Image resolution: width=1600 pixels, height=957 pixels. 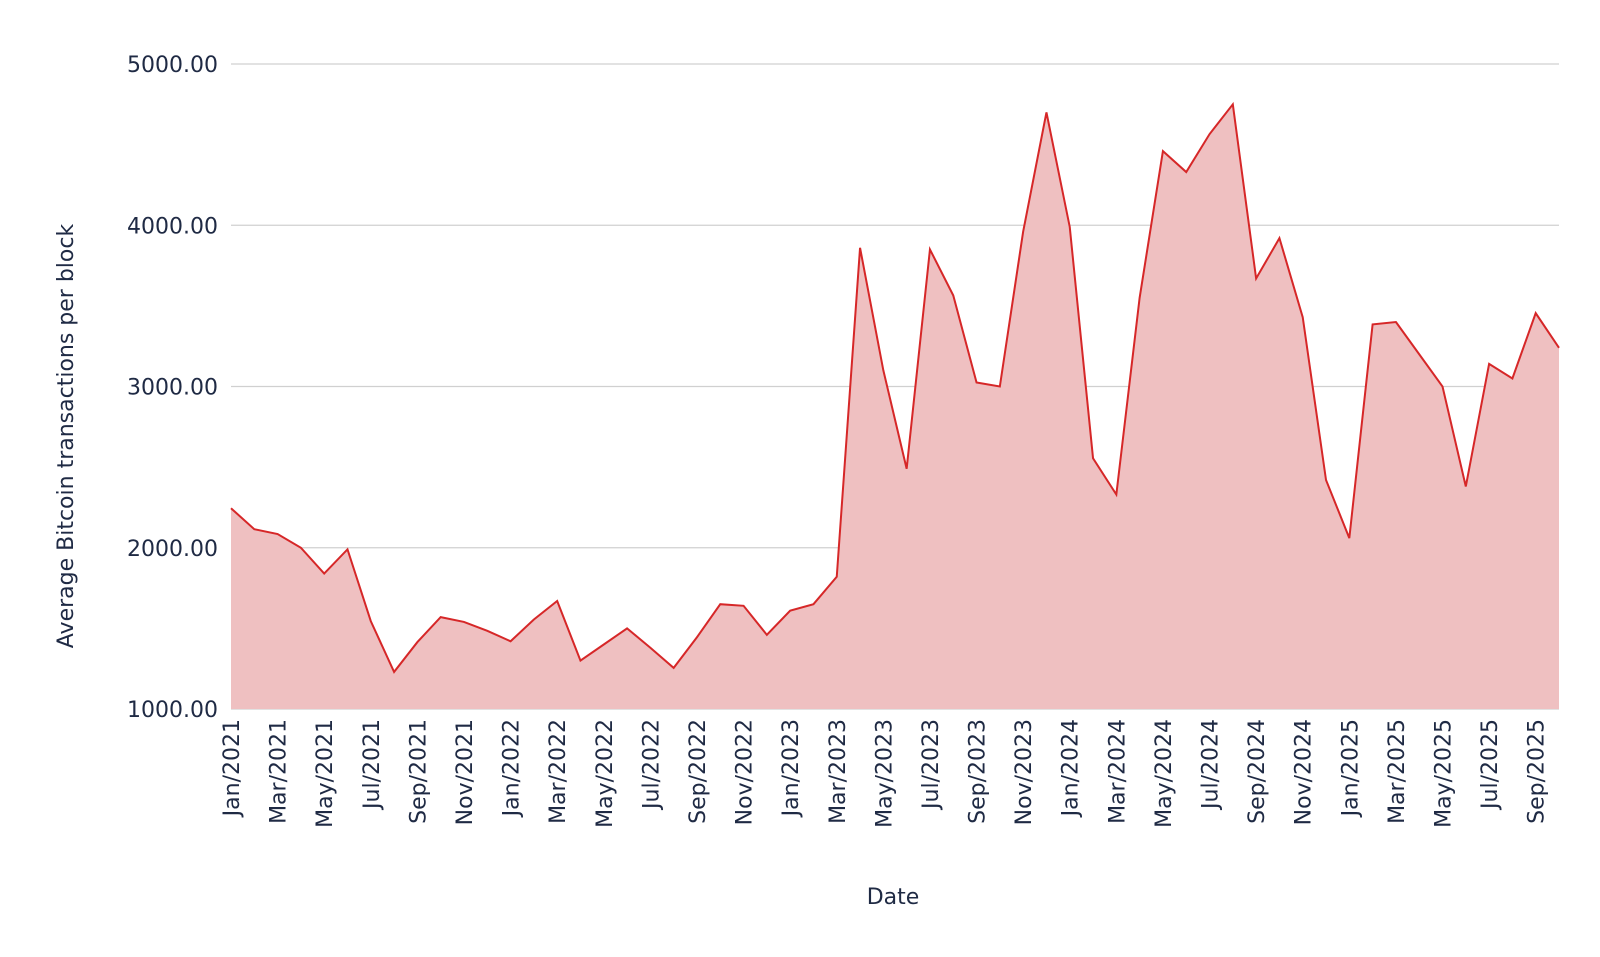 What do you see at coordinates (791, 768) in the screenshot?
I see `x-tick-label: Jan/2023` at bounding box center [791, 768].